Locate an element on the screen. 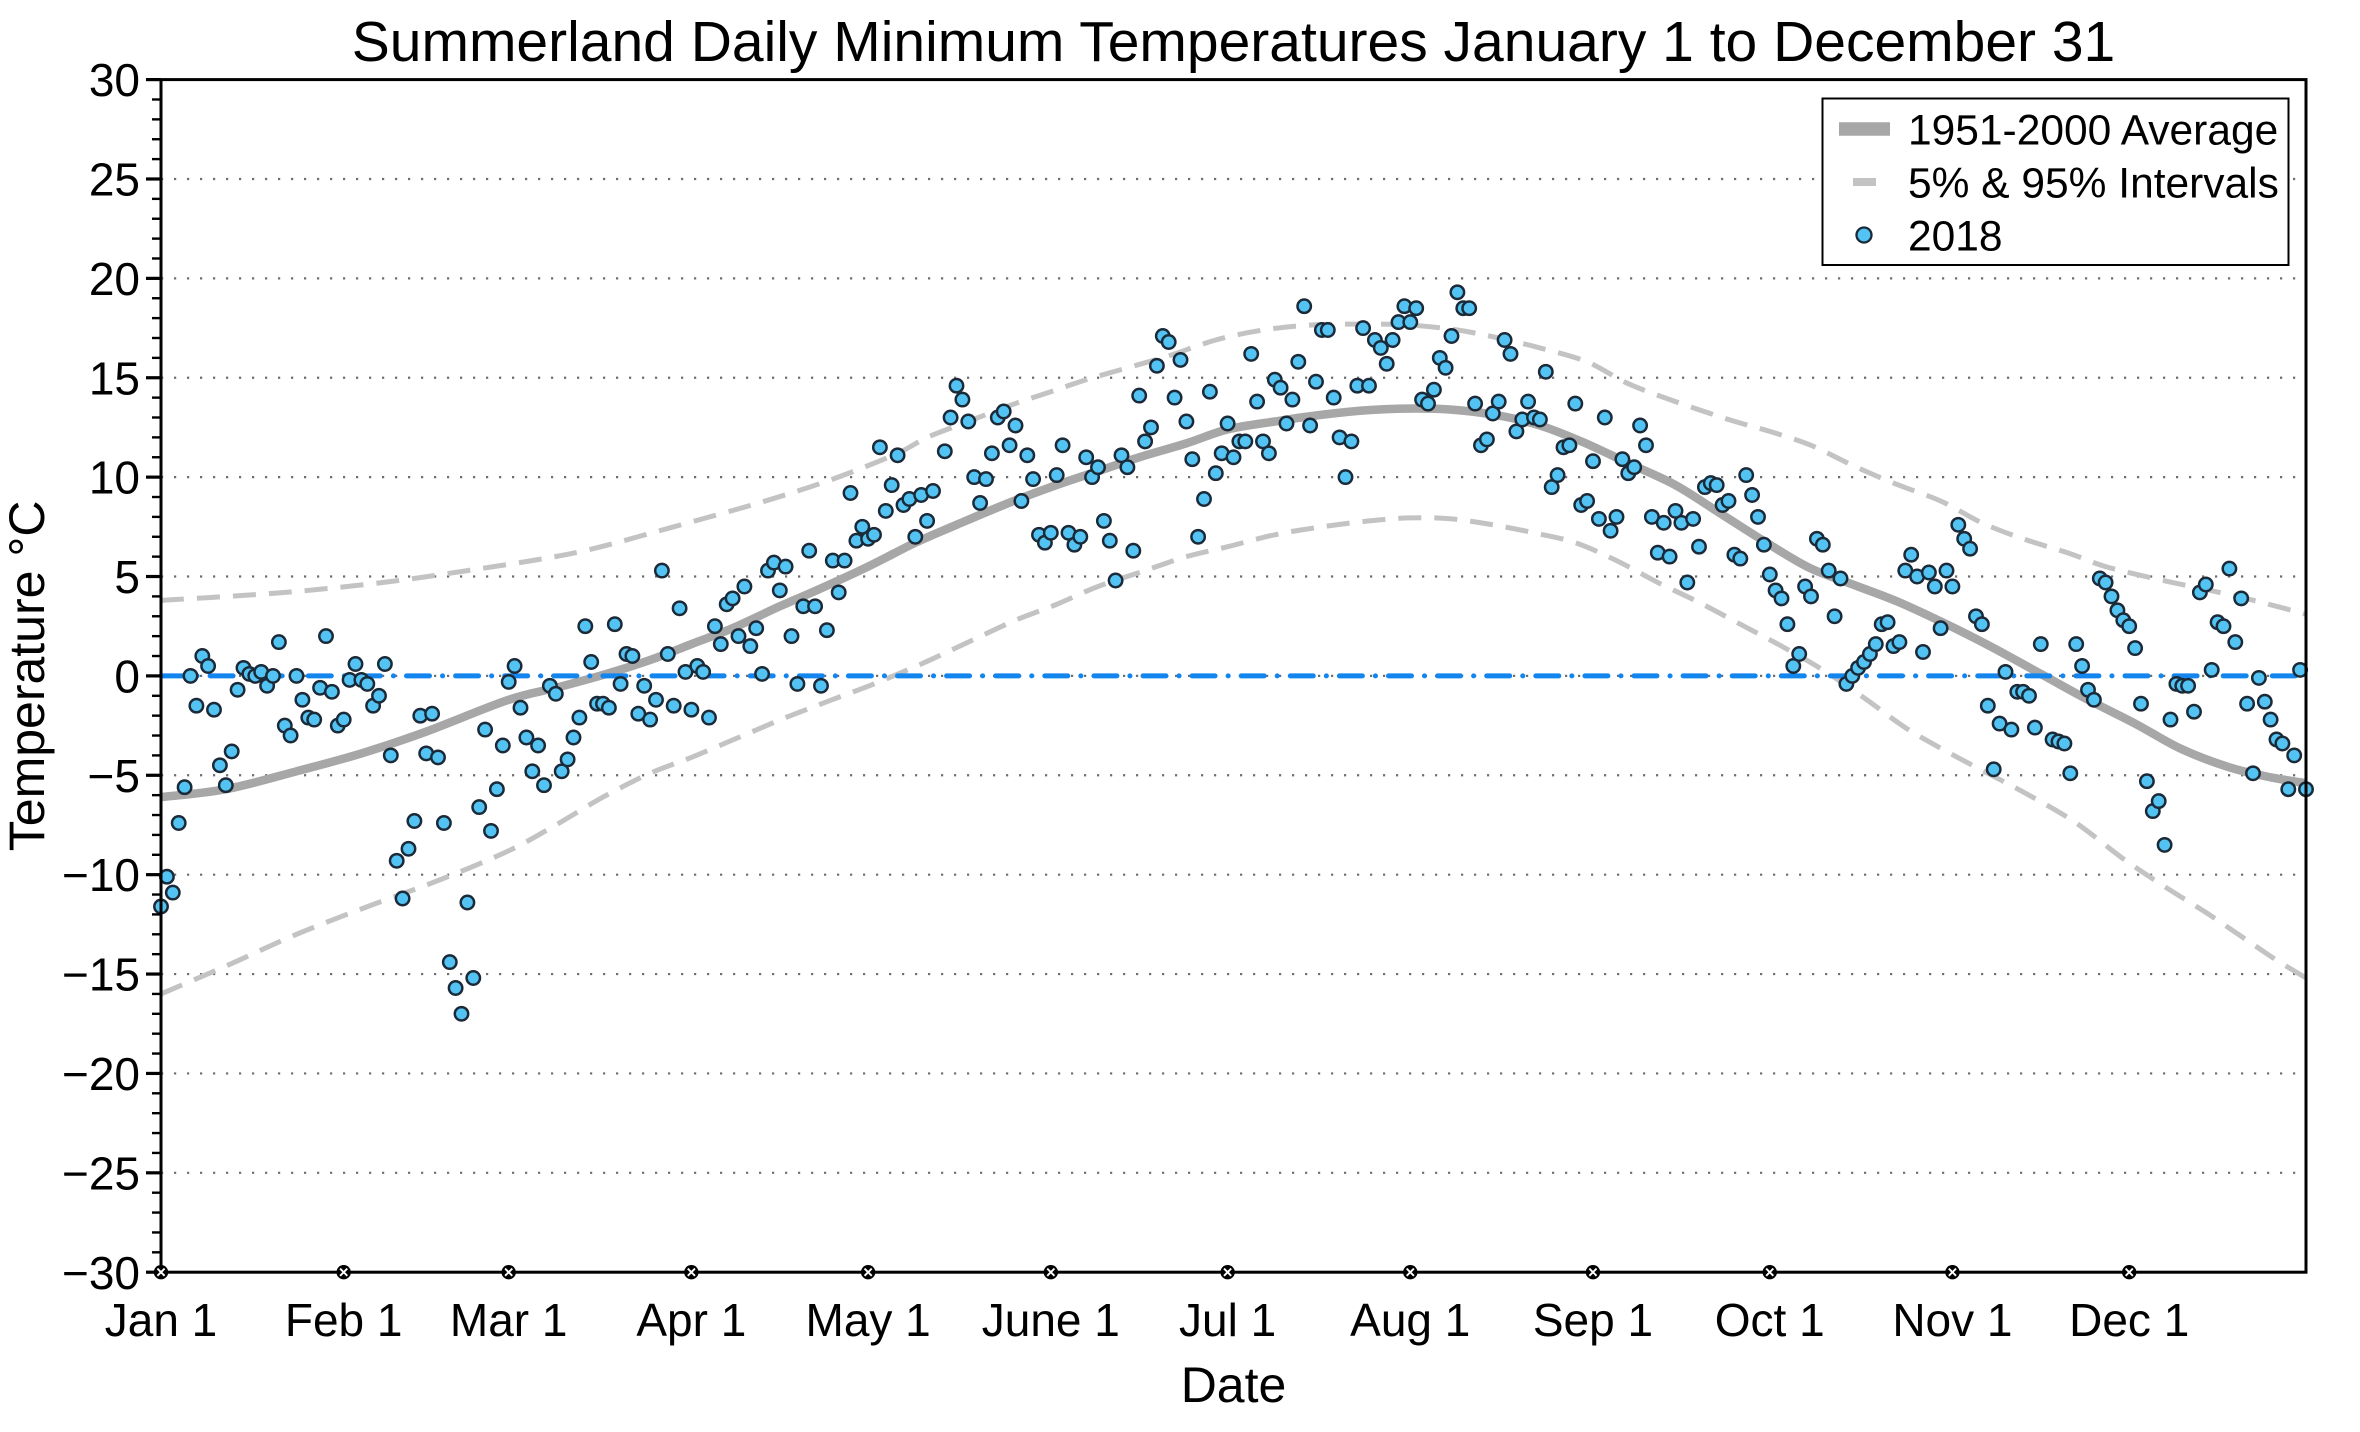 The image size is (2360, 1432). x-tick-label: Dec 1 is located at coordinates (2129, 1320).